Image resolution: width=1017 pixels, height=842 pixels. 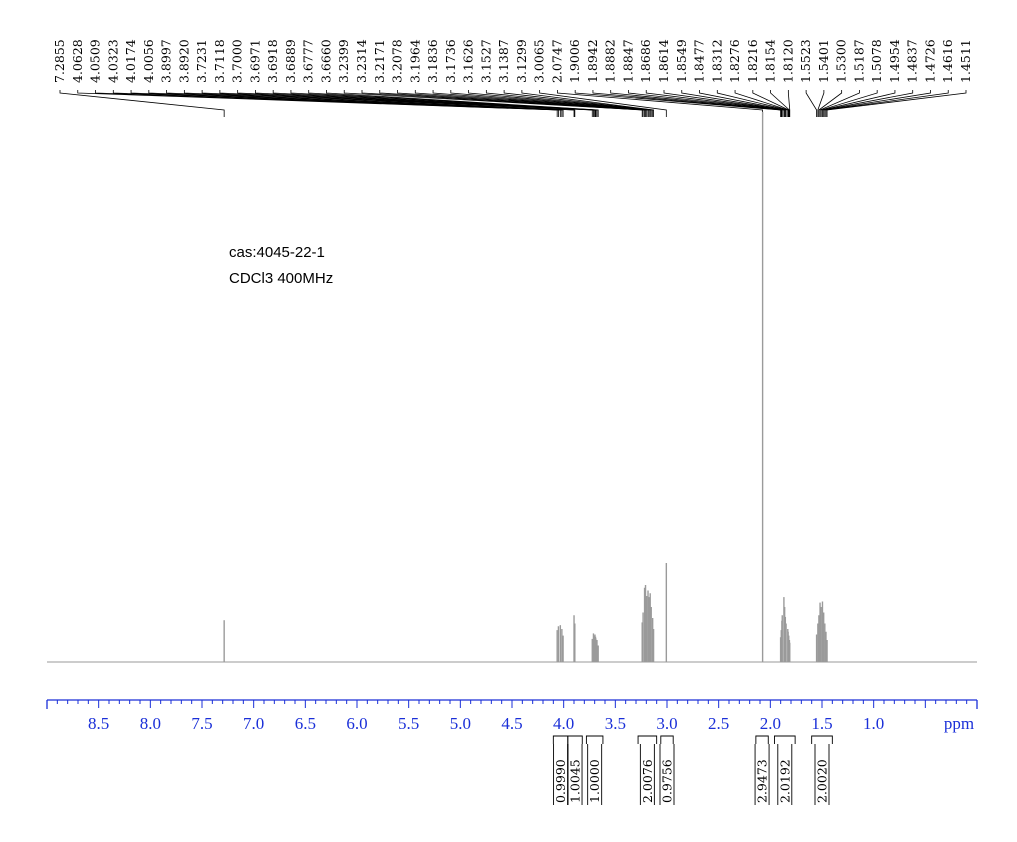 What do you see at coordinates (575, 781) in the screenshot?
I see `integral-value: 1.0045` at bounding box center [575, 781].